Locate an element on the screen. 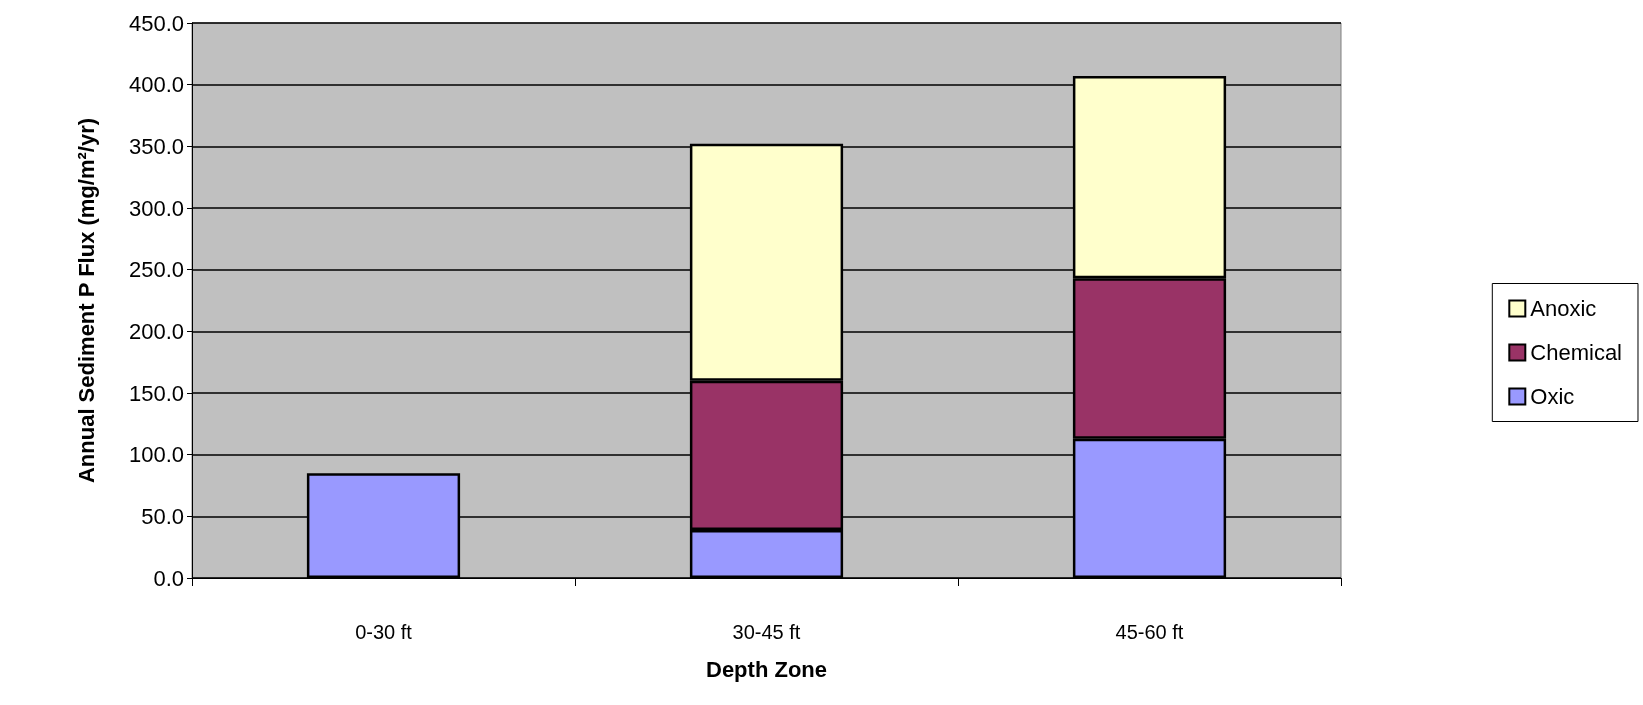 The image size is (1643, 705). legend-label: Chemical is located at coordinates (1576, 352).